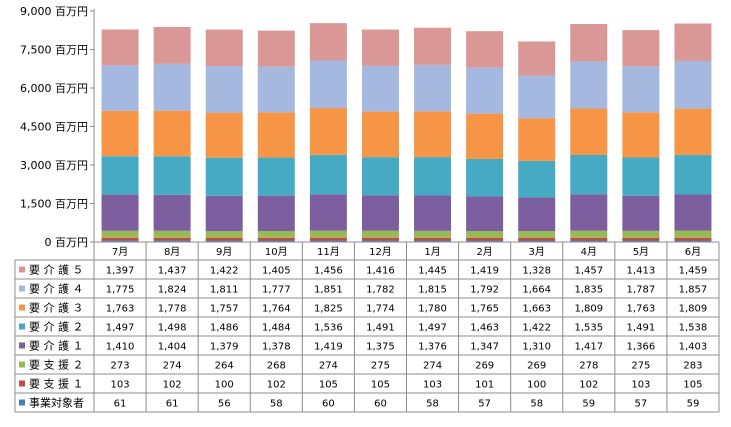 The height and width of the screenshot is (427, 731). What do you see at coordinates (224, 404) in the screenshot?
I see `data-label: 56` at bounding box center [224, 404].